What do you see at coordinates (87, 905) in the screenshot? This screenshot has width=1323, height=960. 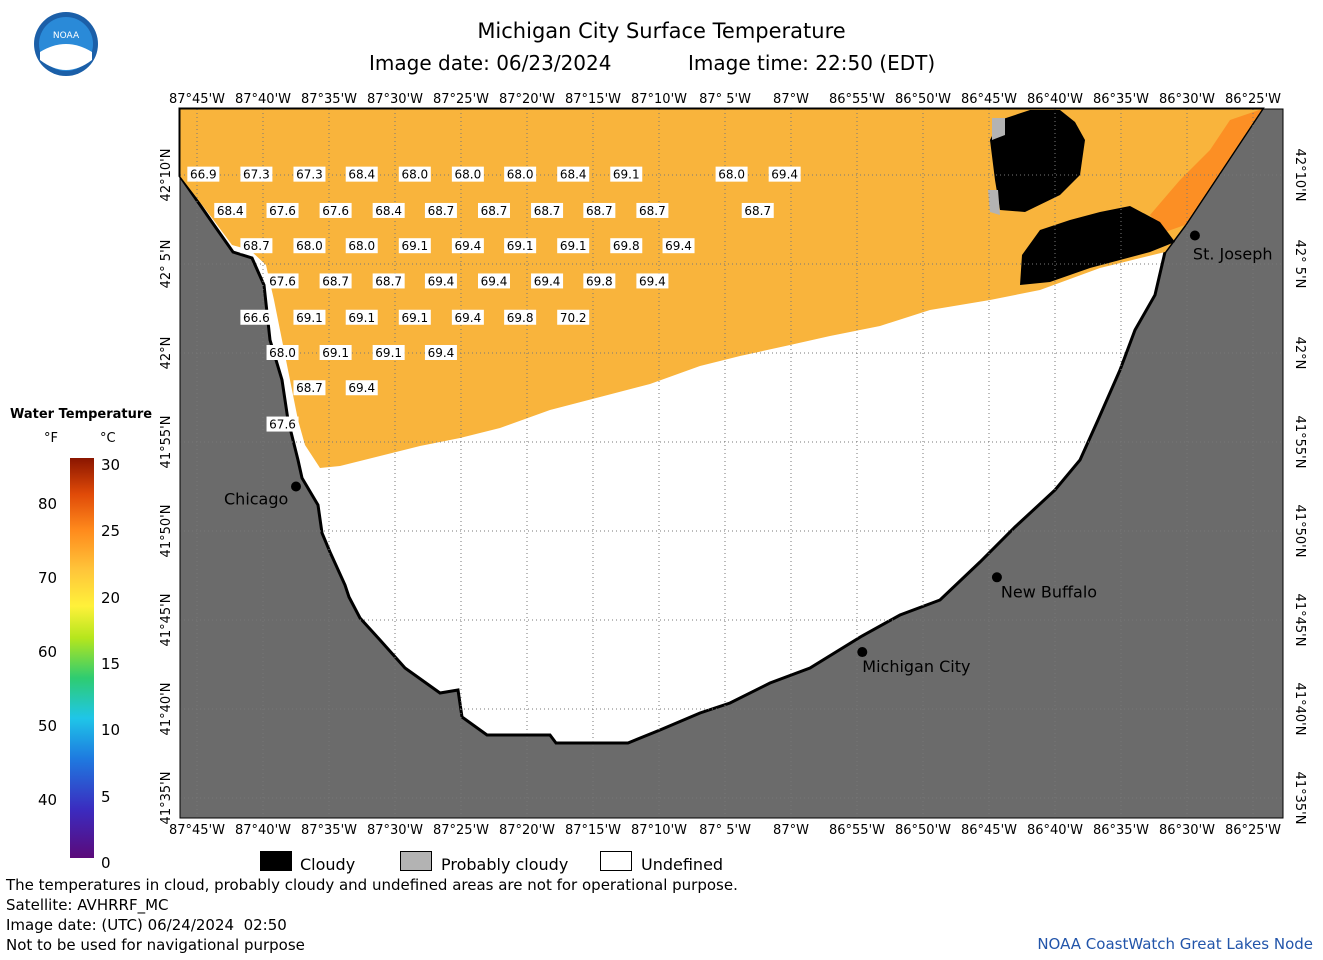 I see `footer-satellite: Satellite: AVHRRF_MC` at bounding box center [87, 905].